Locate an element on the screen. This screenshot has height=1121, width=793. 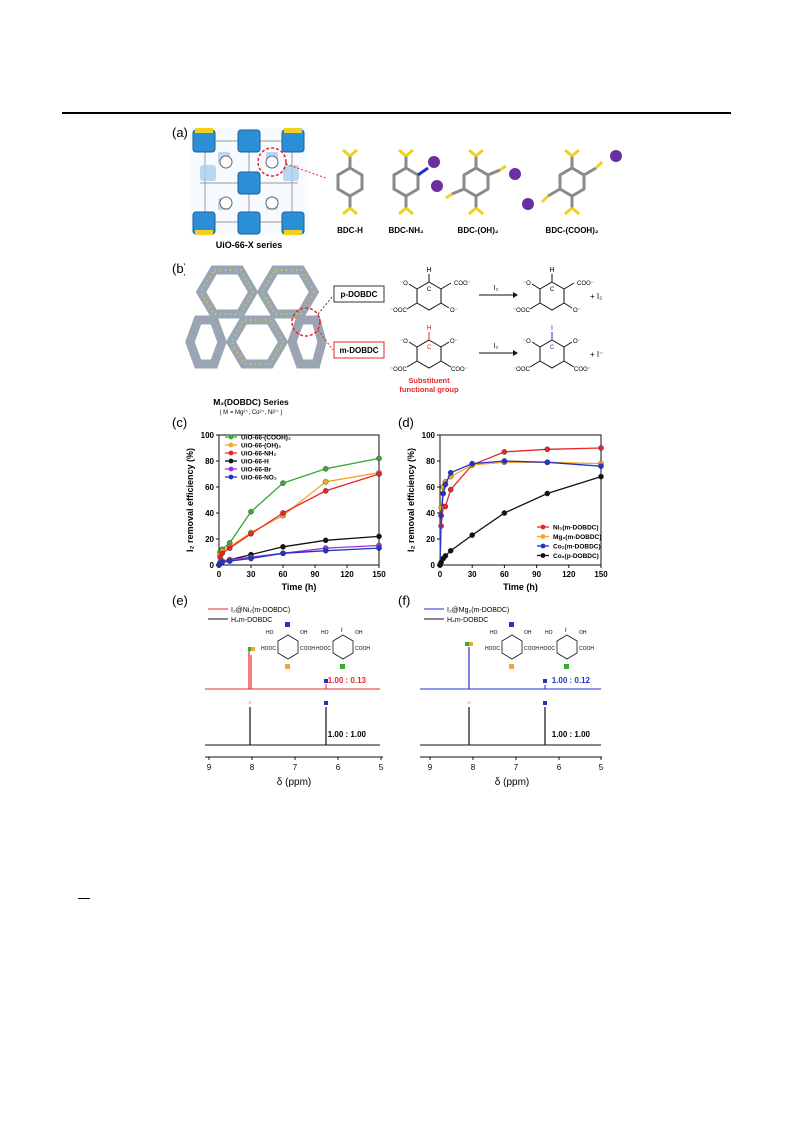
panel-label-a: (a) is located at coordinates (180, 132).